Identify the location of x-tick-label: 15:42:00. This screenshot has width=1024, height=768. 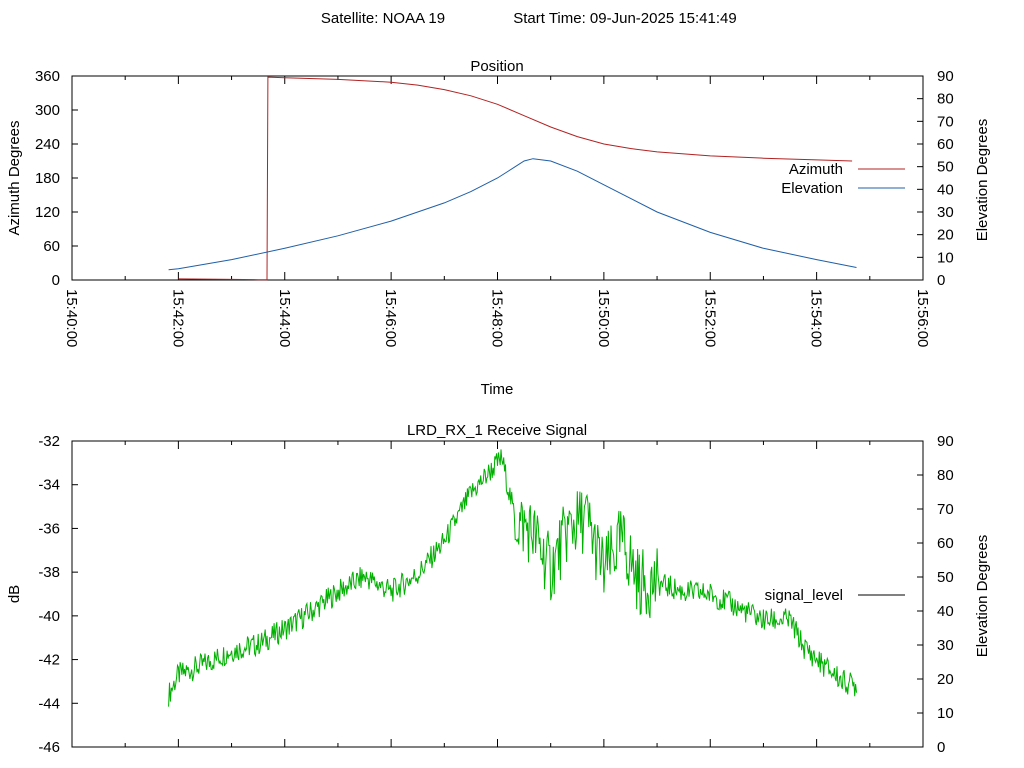
(177, 318).